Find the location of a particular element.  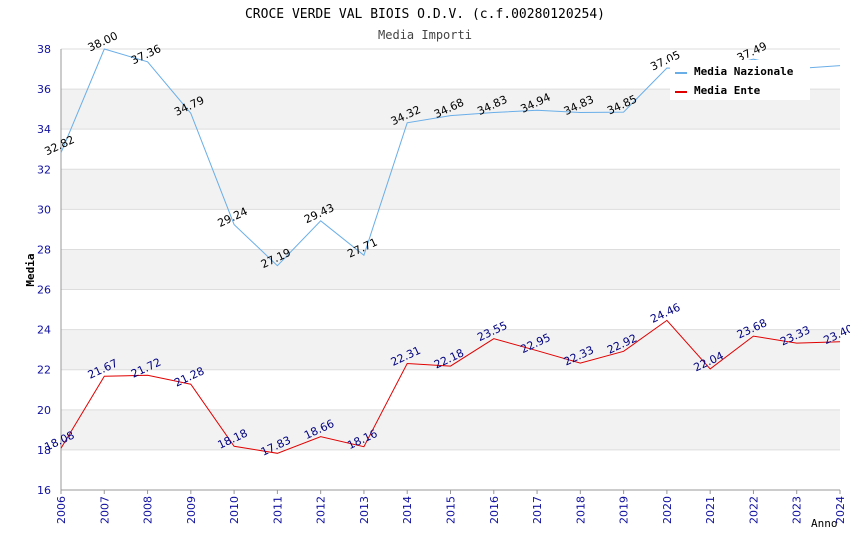

y-axis-label: Media is located at coordinates (30, 269).